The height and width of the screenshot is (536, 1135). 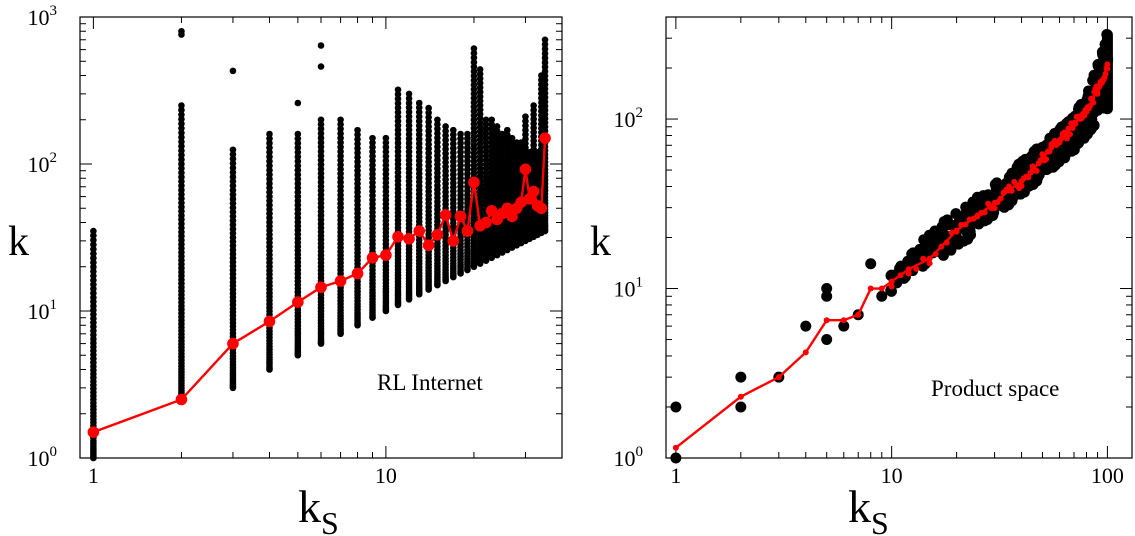 What do you see at coordinates (43, 457) in the screenshot?
I see `y-tick-label: 100` at bounding box center [43, 457].